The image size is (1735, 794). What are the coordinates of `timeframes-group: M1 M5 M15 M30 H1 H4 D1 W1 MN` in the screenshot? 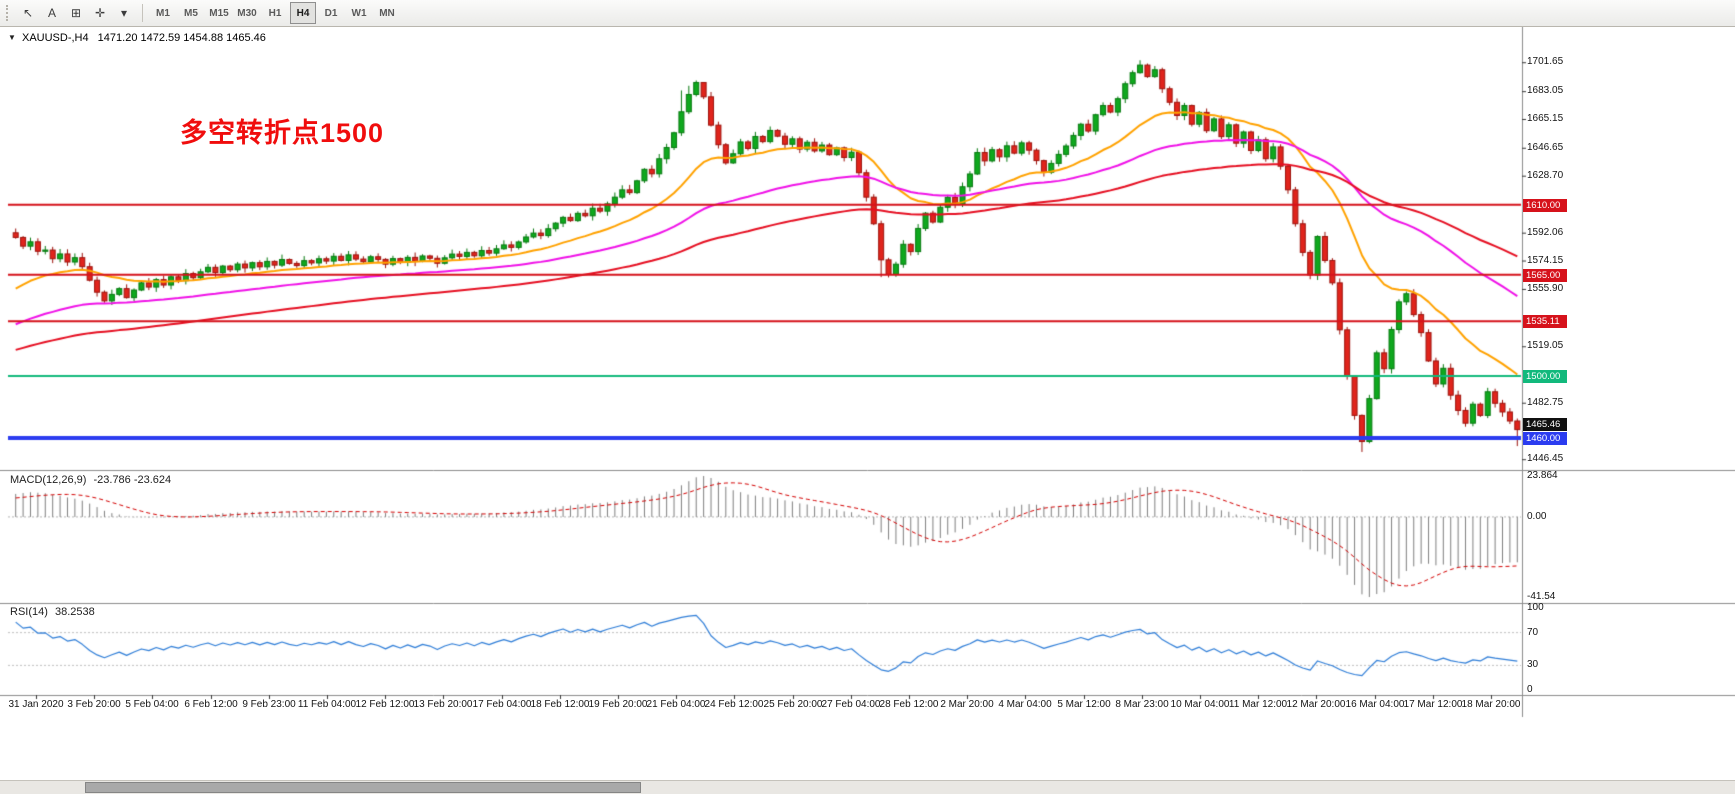 It's located at (275, 13).